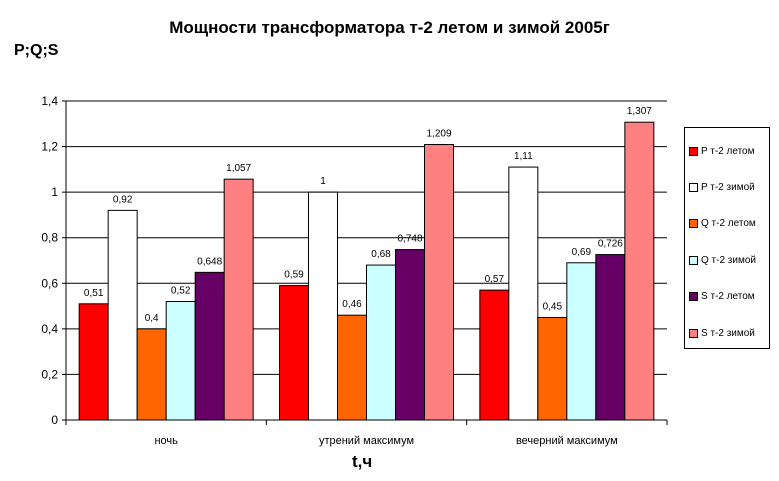 Image resolution: width=779 pixels, height=481 pixels. Describe the element at coordinates (366, 441) in the screenshot. I see `x-tick-label: утрений максимум` at that location.